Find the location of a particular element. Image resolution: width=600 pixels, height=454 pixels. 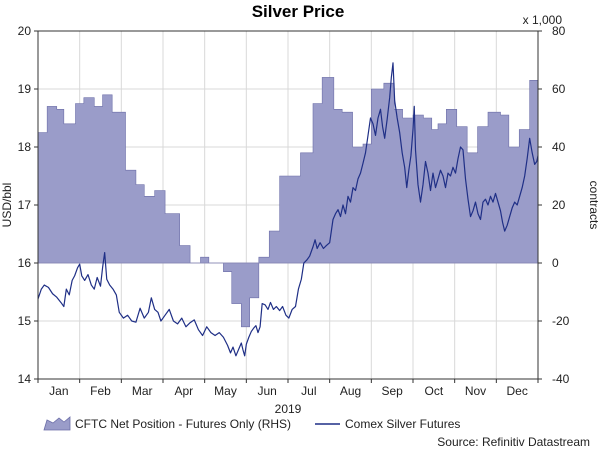

x-tick-label: Feb is located at coordinates (100, 391).